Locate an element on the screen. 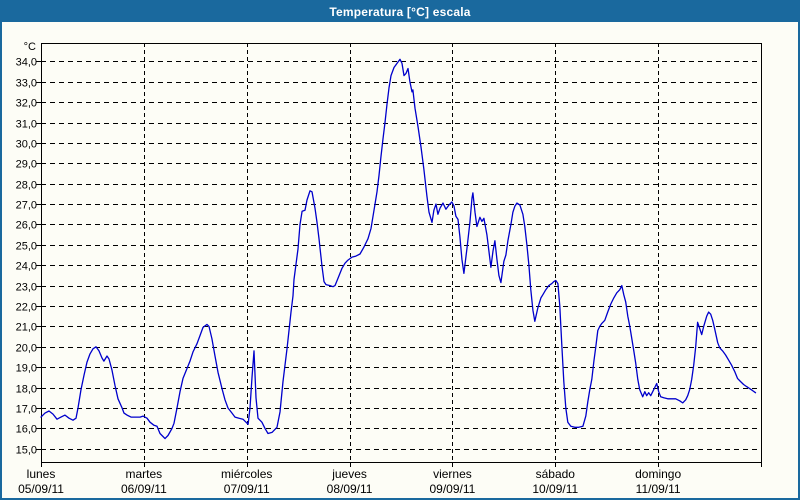 The height and width of the screenshot is (500, 800). y-axis-label: 22,0 is located at coordinates (26, 308).